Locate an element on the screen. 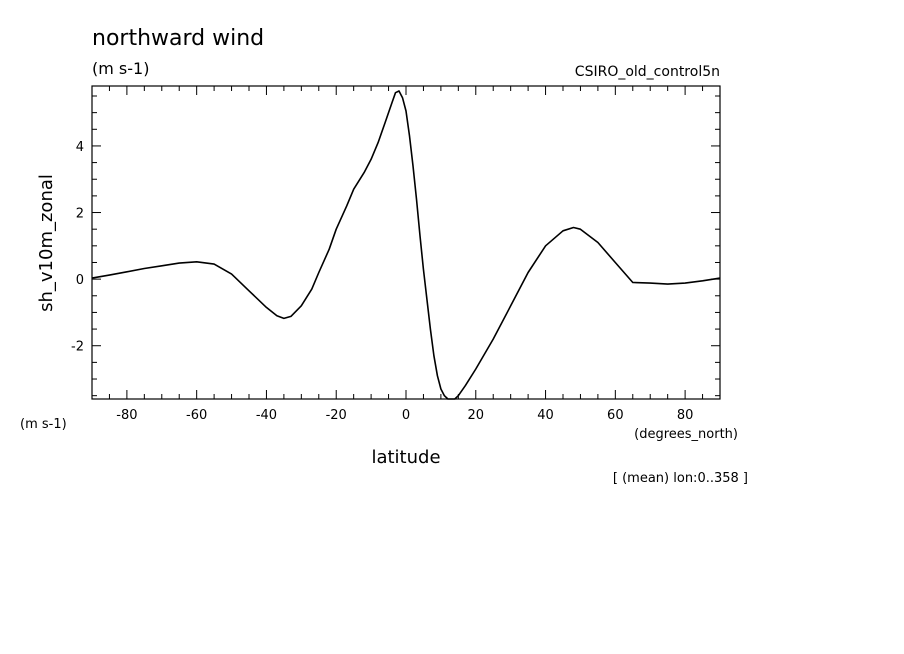  x-tick-label: 80 is located at coordinates (685, 415).